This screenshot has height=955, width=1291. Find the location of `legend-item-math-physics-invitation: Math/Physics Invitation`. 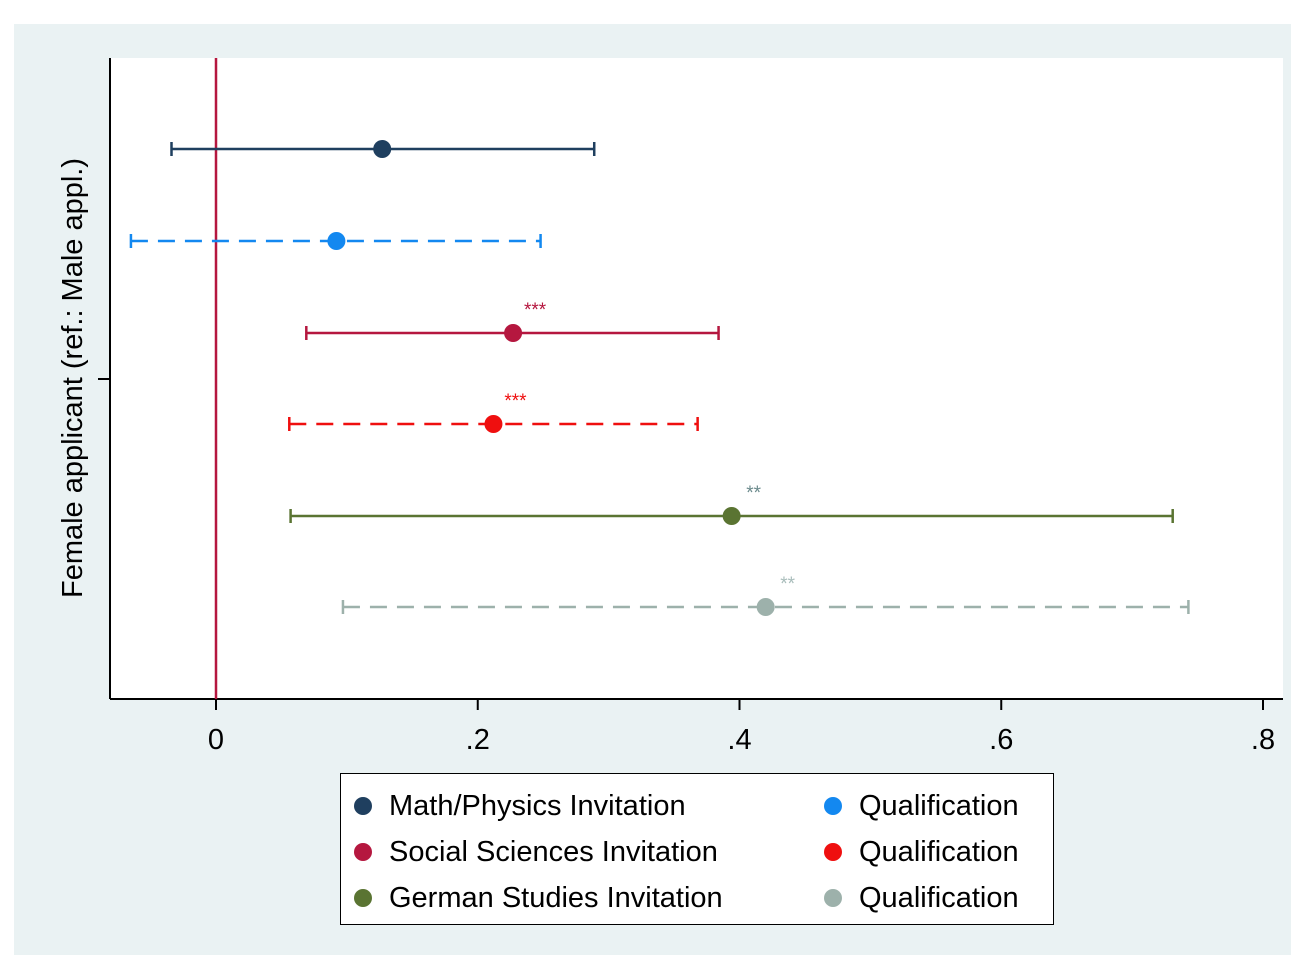

legend-item-math-physics-invitation: Math/Physics Invitation is located at coordinates (520, 806).